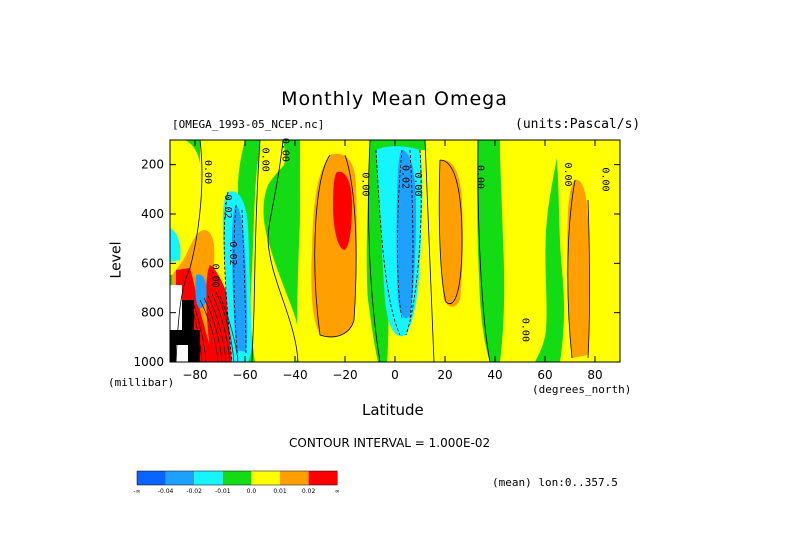 Image resolution: width=789 pixels, height=558 pixels. Describe the element at coordinates (494, 375) in the screenshot. I see `x-tick-label: 40` at that location.